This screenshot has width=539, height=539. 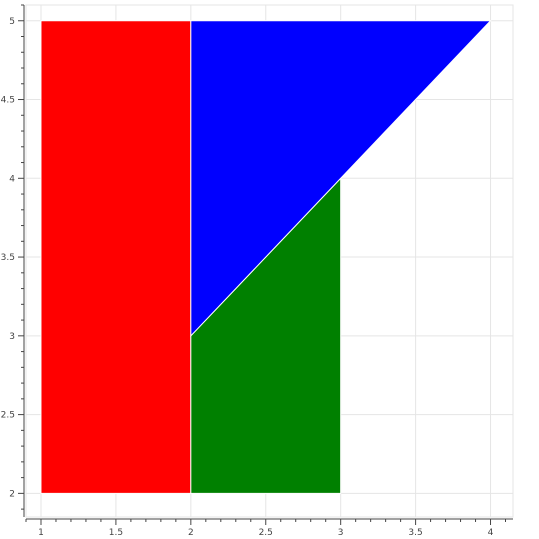 I want to click on x-tick-label: 3.5, so click(x=415, y=533).